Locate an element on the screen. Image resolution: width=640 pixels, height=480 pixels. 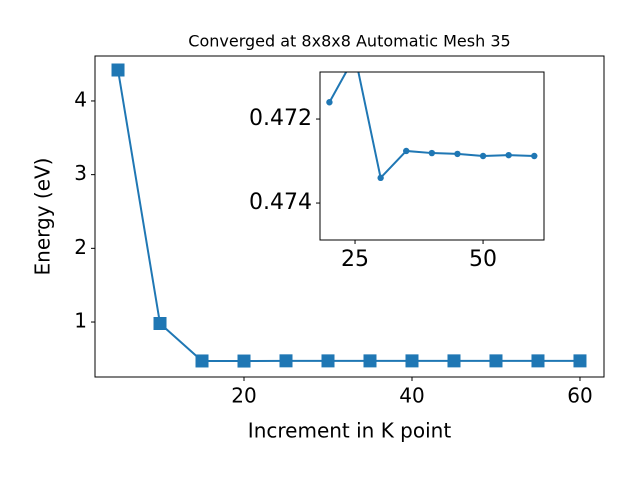
y-tick-label: 0.474 is located at coordinates (280, 202).